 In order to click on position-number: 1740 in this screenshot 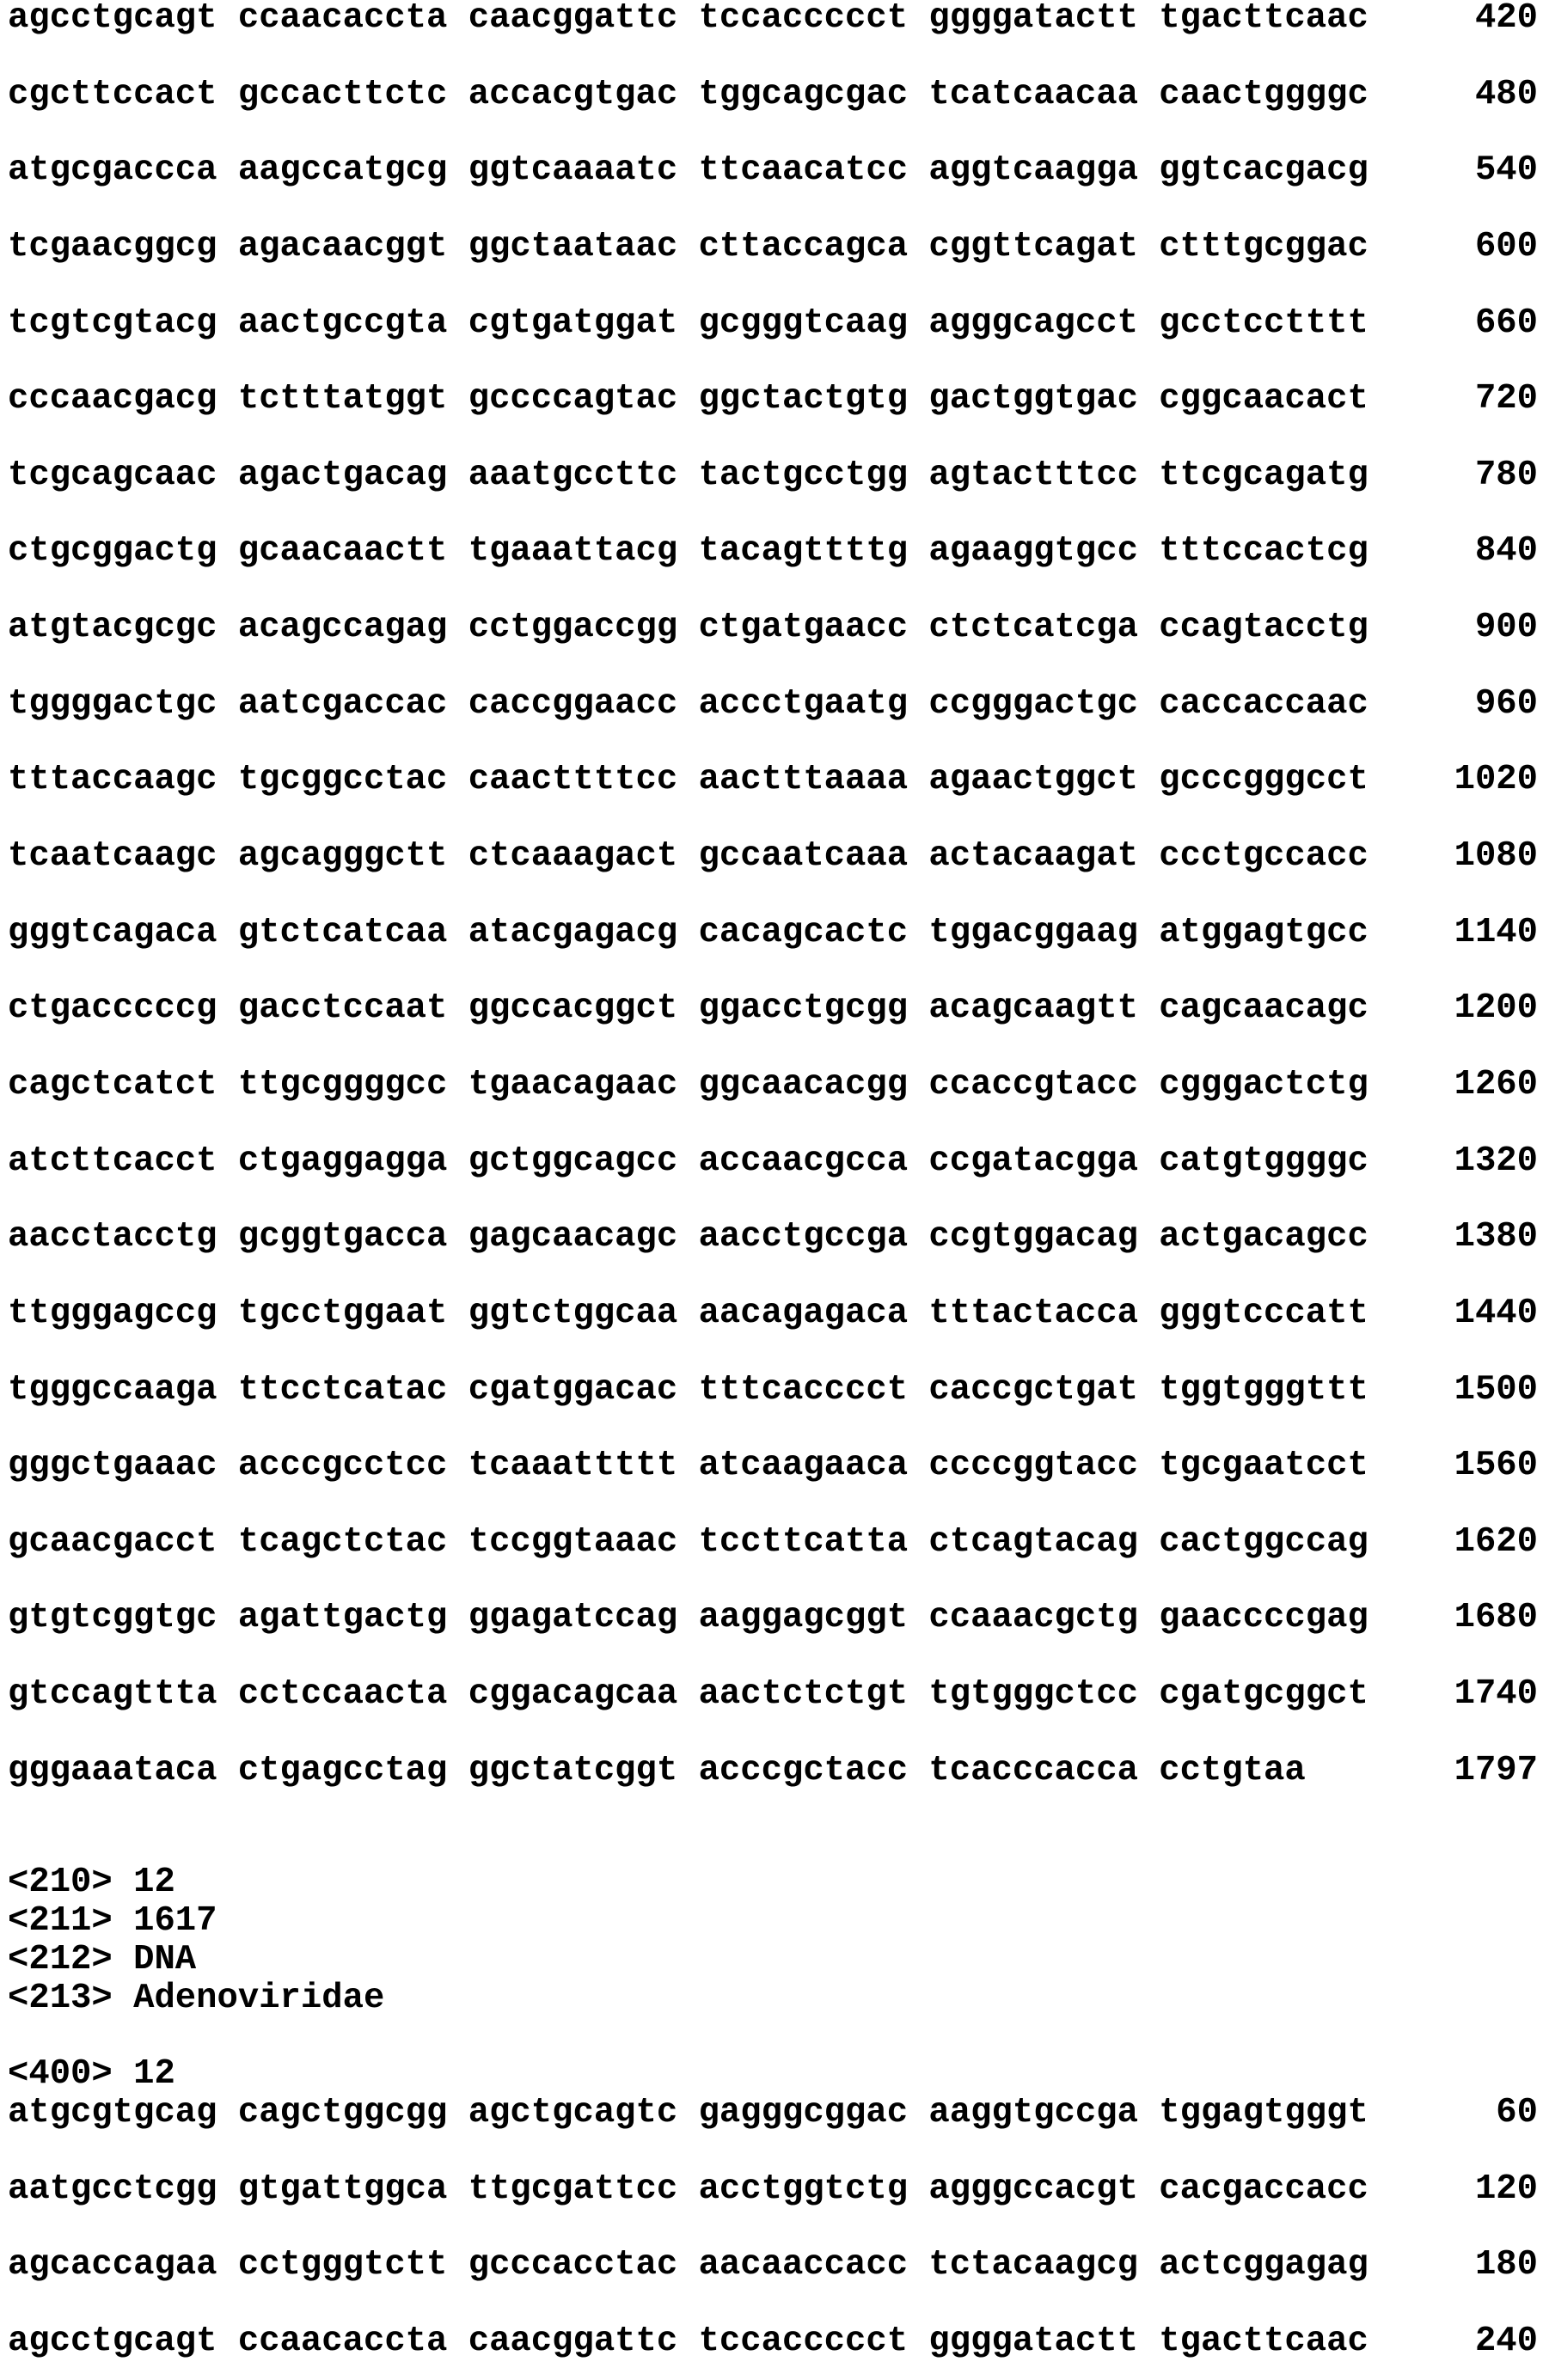, I will do `click(1496, 1694)`.